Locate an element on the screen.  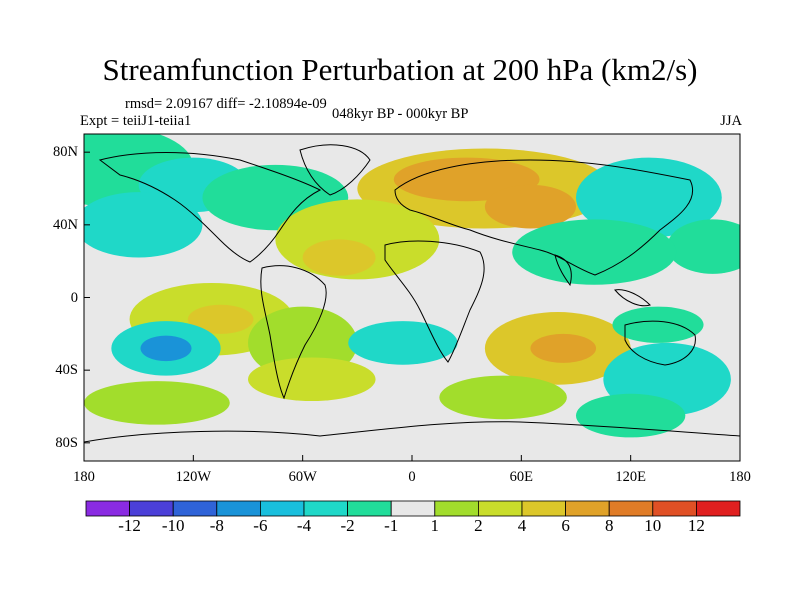
colorbar is located at coordinates (413, 508).